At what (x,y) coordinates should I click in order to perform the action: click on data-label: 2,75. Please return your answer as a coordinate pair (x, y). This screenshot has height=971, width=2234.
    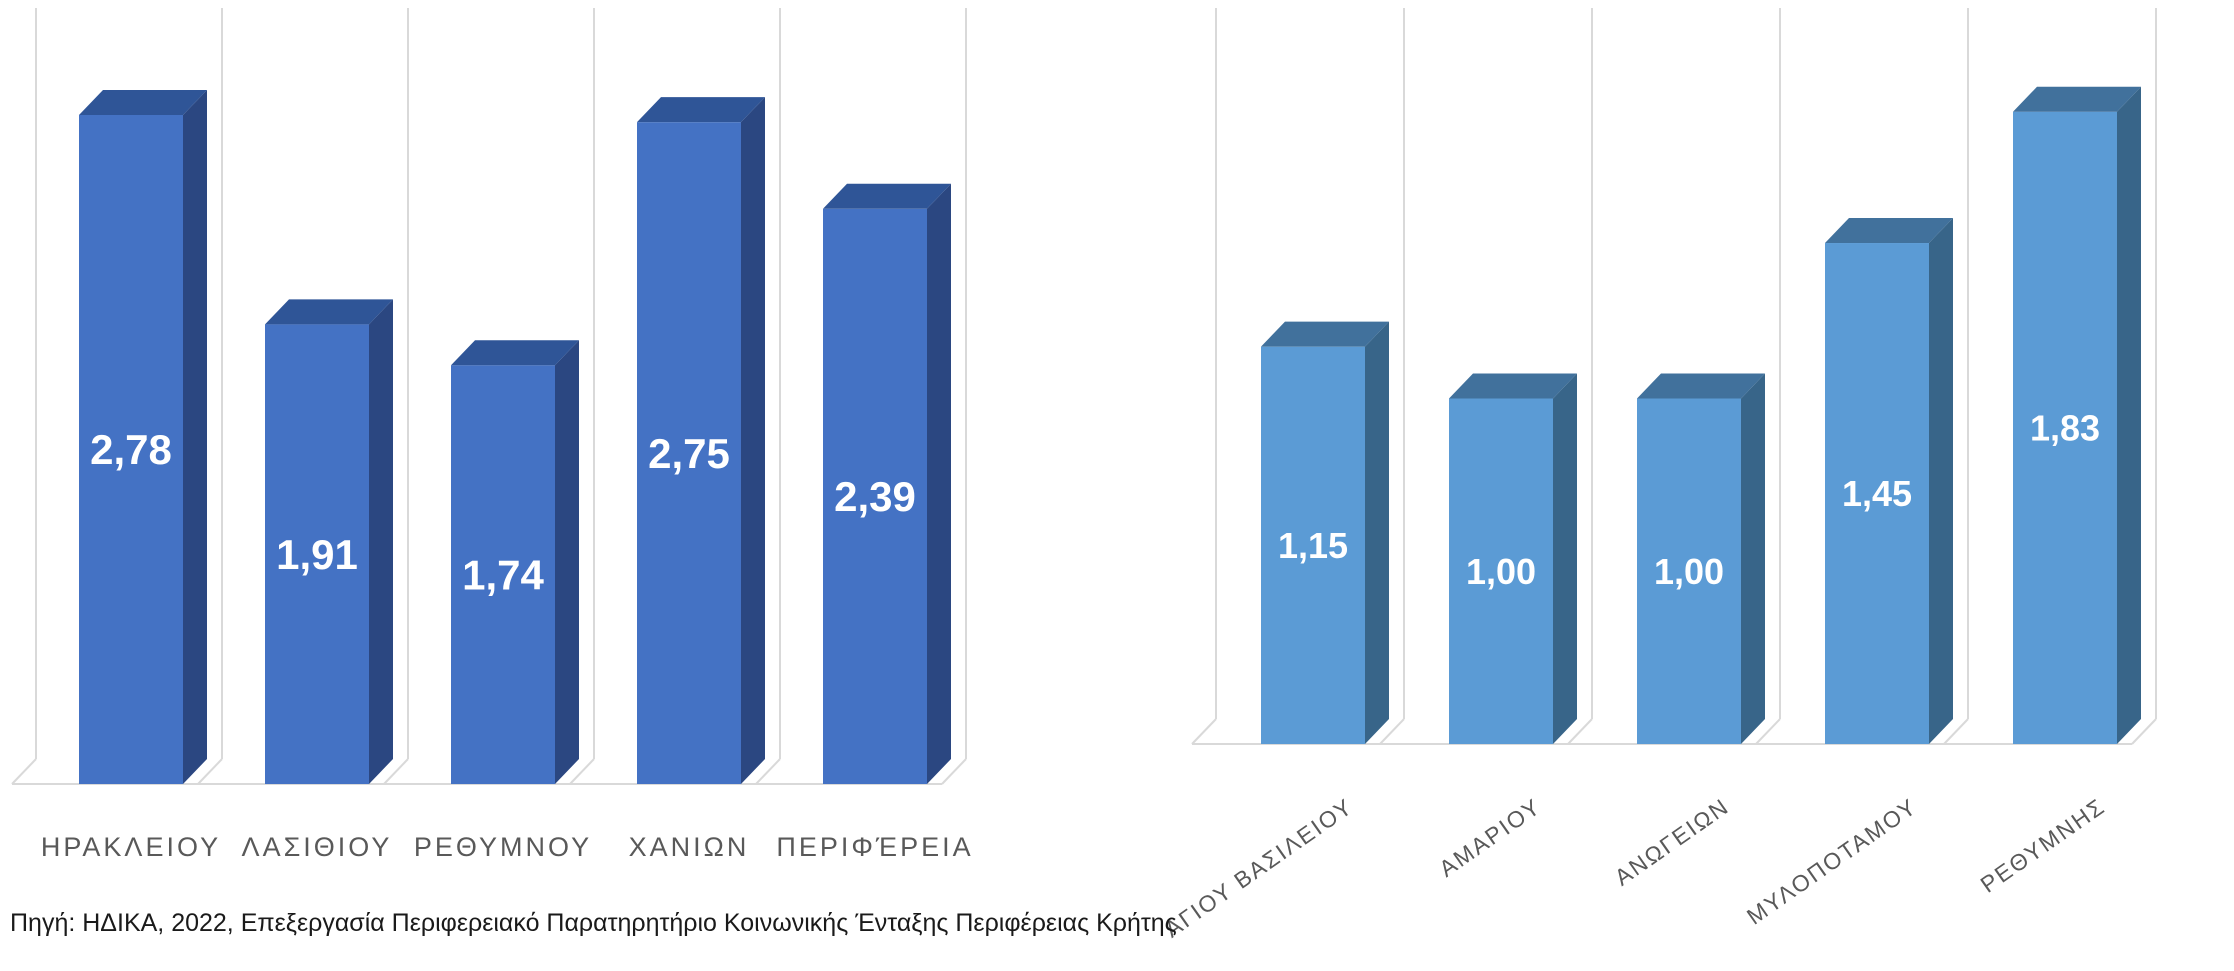
    Looking at the image, I should click on (689, 453).